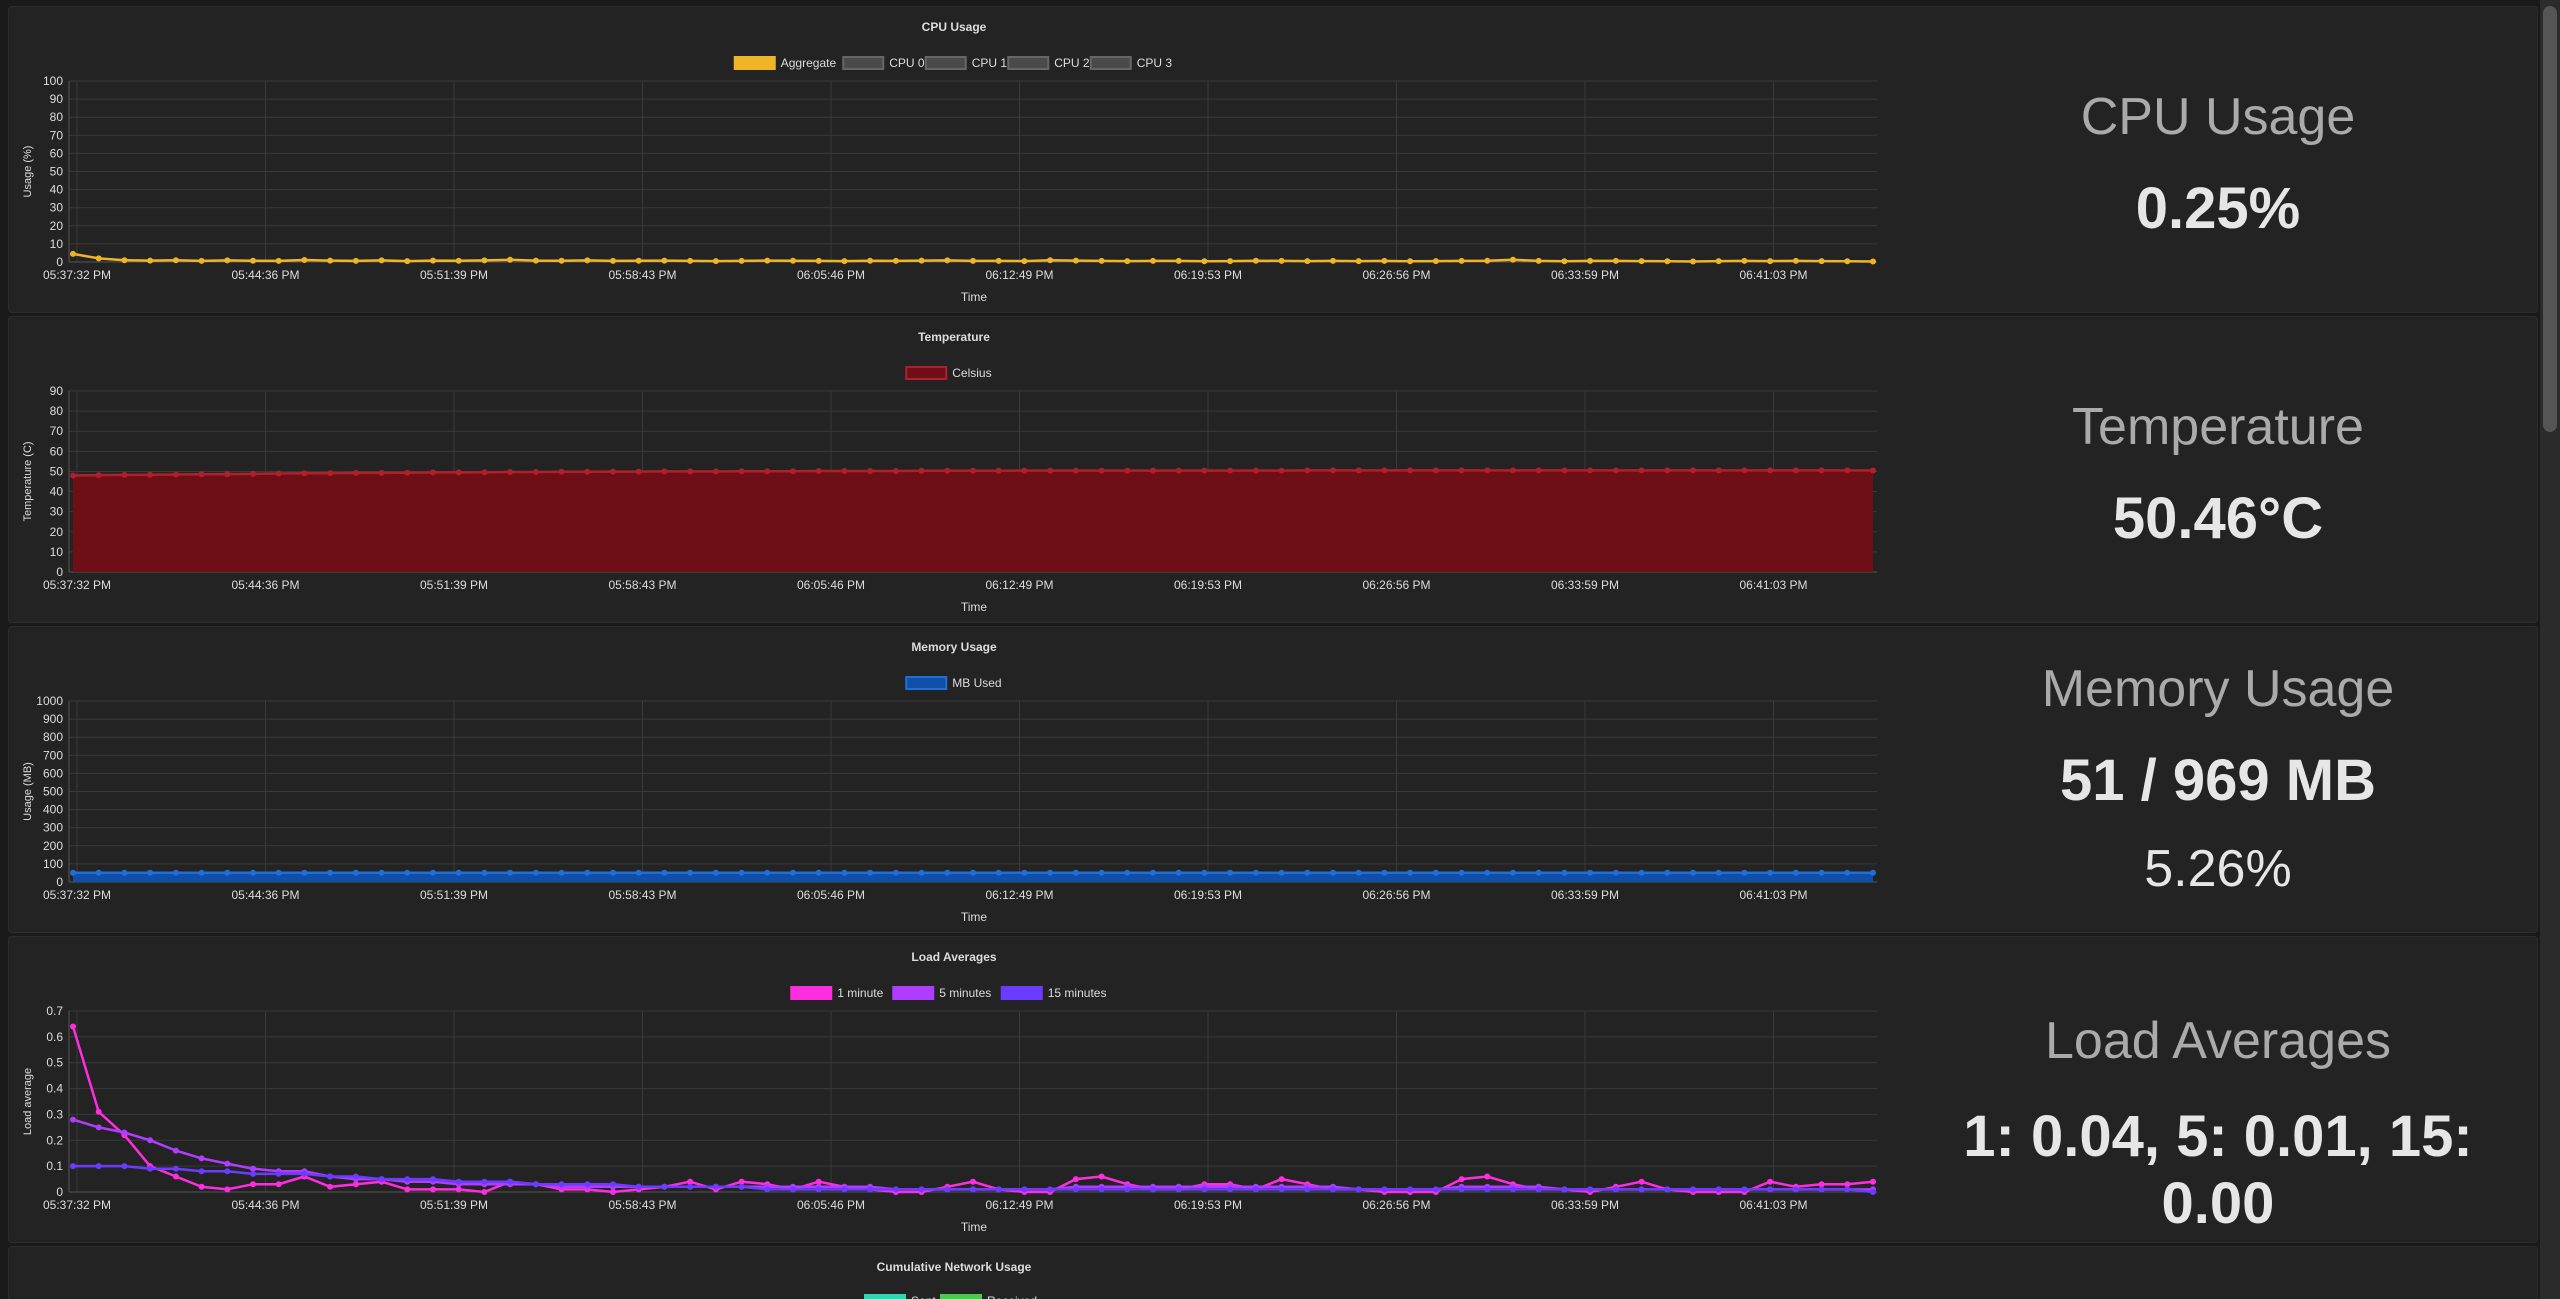  Describe the element at coordinates (2218, 689) in the screenshot. I see `memory-stat-title: Memory Usage` at that location.